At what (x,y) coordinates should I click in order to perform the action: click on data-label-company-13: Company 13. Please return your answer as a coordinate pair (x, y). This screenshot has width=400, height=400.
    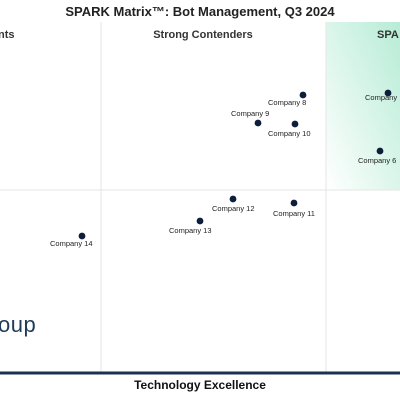
    Looking at the image, I should click on (190, 230).